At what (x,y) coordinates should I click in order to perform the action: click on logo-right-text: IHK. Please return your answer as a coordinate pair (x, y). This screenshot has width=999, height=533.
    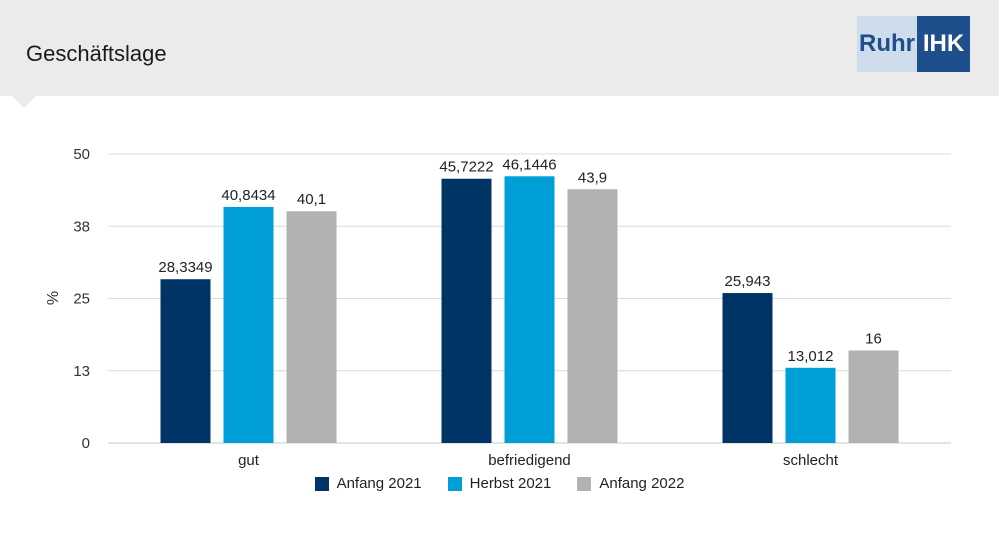
    Looking at the image, I should click on (943, 44).